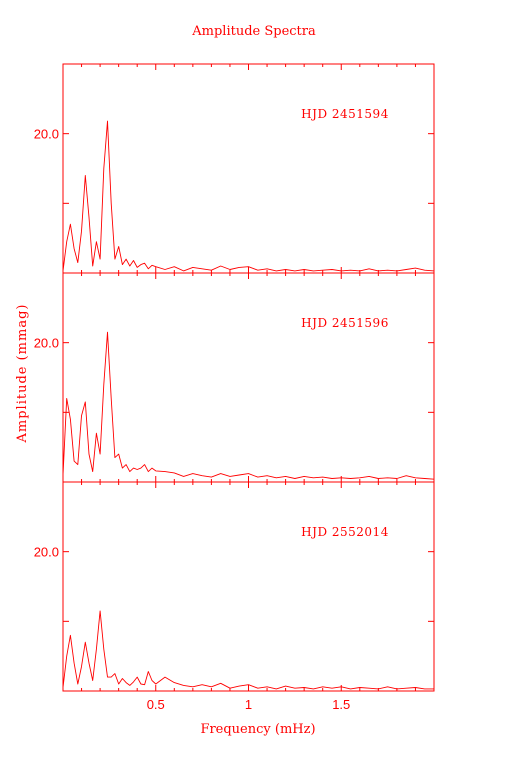  What do you see at coordinates (345, 323) in the screenshot?
I see `panel-annotation: HJD 2451596` at bounding box center [345, 323].